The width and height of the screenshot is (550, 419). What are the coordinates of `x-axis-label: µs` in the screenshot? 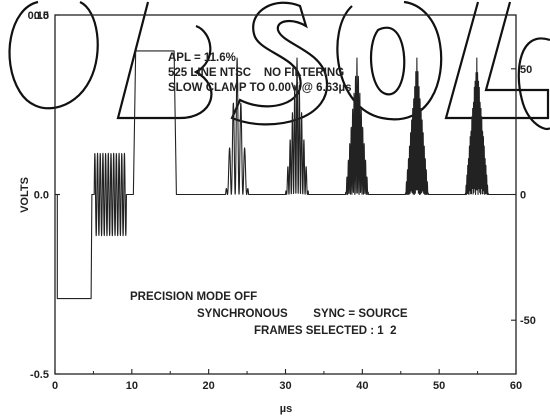 It's located at (286, 409).